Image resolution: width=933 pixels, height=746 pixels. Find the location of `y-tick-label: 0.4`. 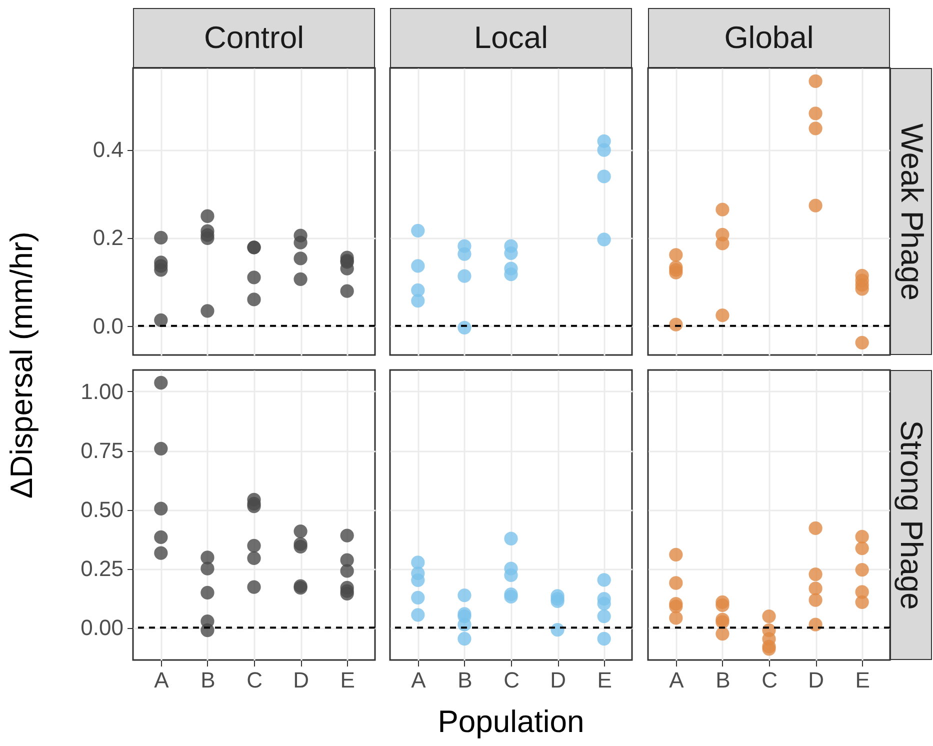

y-tick-label: 0.4 is located at coordinates (108, 149).